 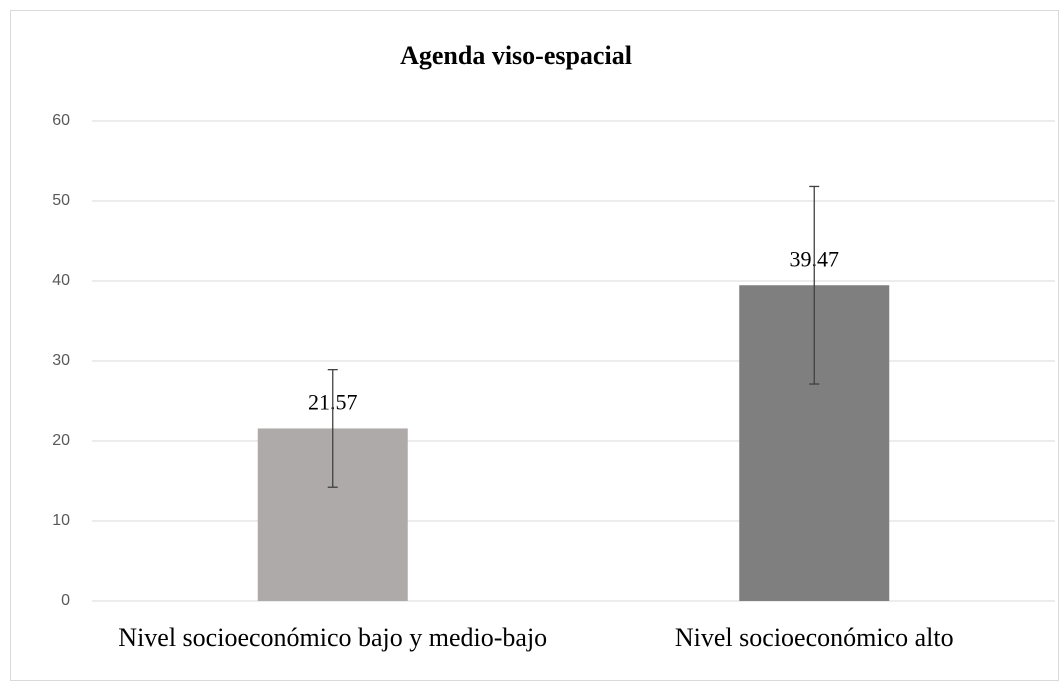 I want to click on x-tick-label: Nivel socioeconómico bajo y medio-bajo, so click(x=332, y=637).